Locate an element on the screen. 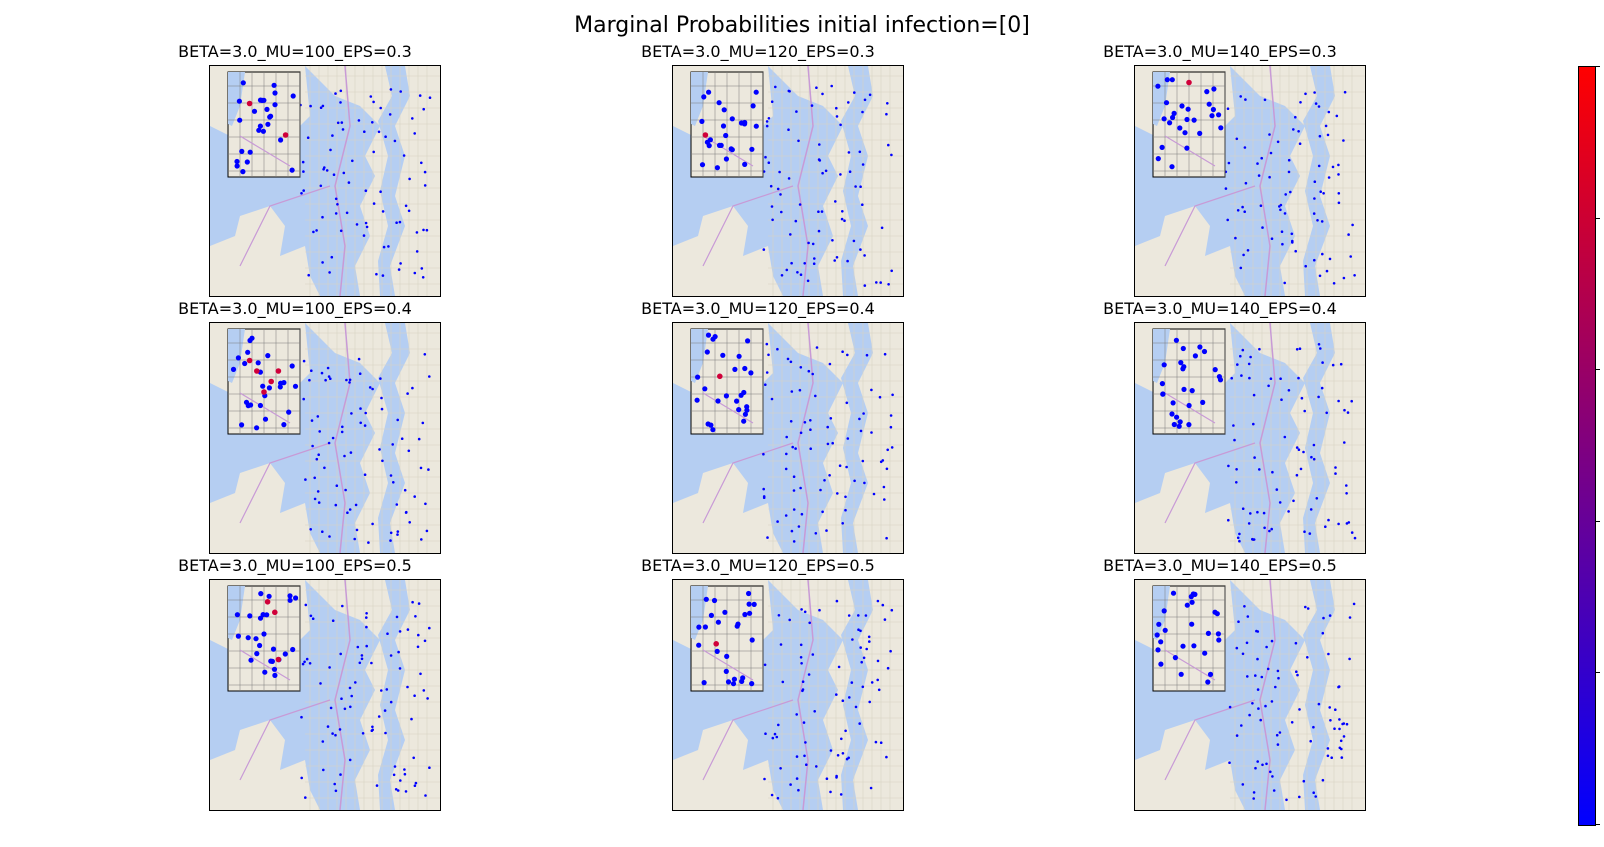 The image size is (1604, 847). highway is located at coordinates (1267, 438).